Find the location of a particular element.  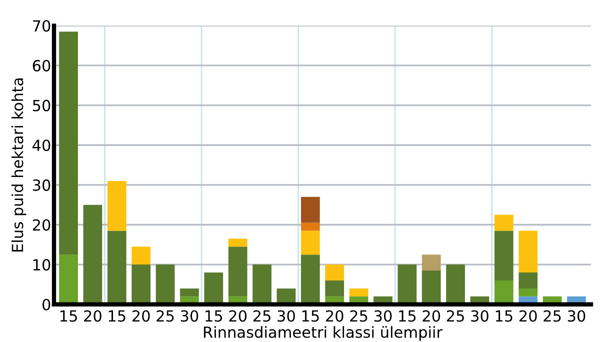

y-tick-label: 50 is located at coordinates (41, 106).